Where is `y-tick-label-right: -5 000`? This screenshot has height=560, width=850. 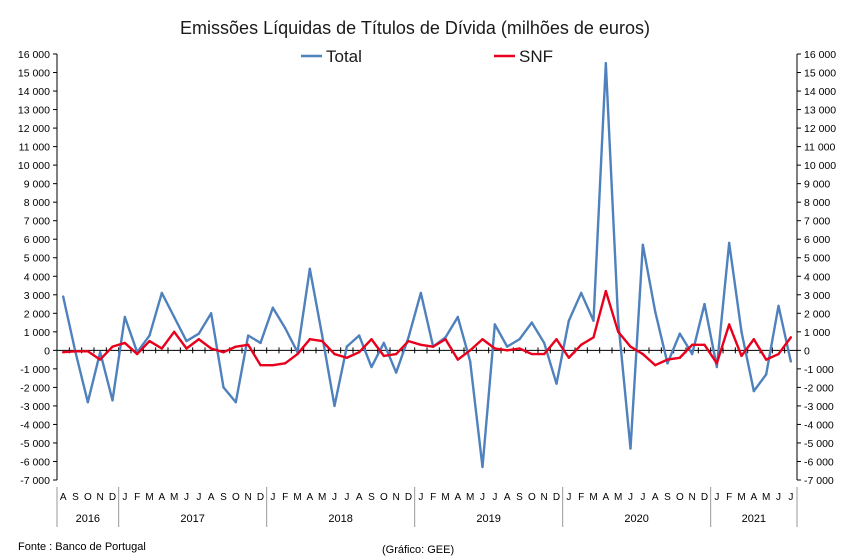
y-tick-label-right: -5 000 is located at coordinates (819, 444).